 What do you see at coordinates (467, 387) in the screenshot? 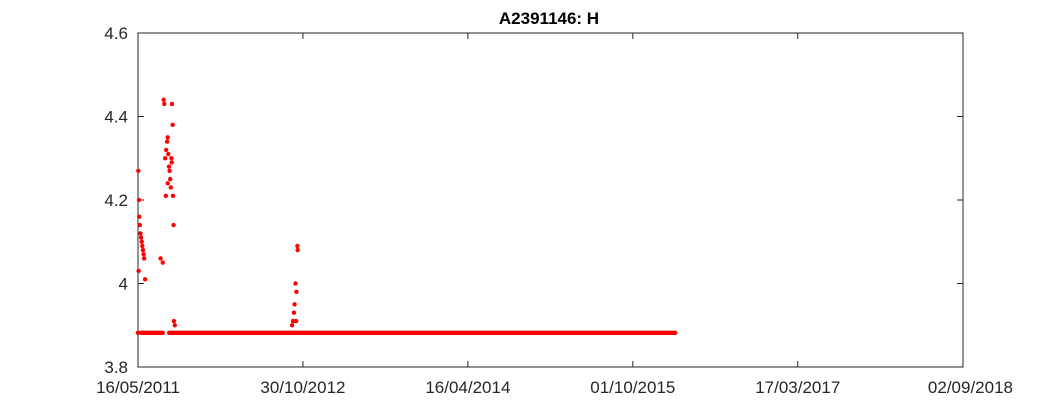
I see `x-tick-label: 16/04/2014` at bounding box center [467, 387].